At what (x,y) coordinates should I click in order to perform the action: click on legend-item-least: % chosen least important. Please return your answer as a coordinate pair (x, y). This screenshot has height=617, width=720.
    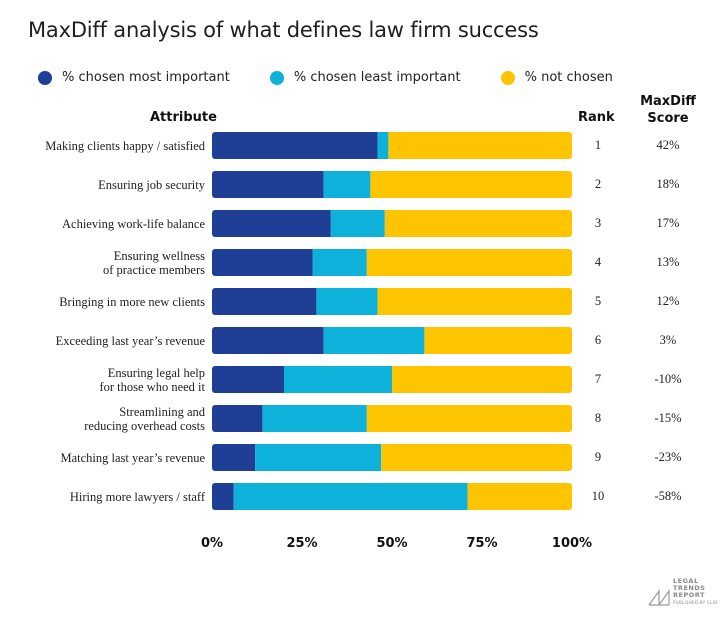
    Looking at the image, I should click on (365, 77).